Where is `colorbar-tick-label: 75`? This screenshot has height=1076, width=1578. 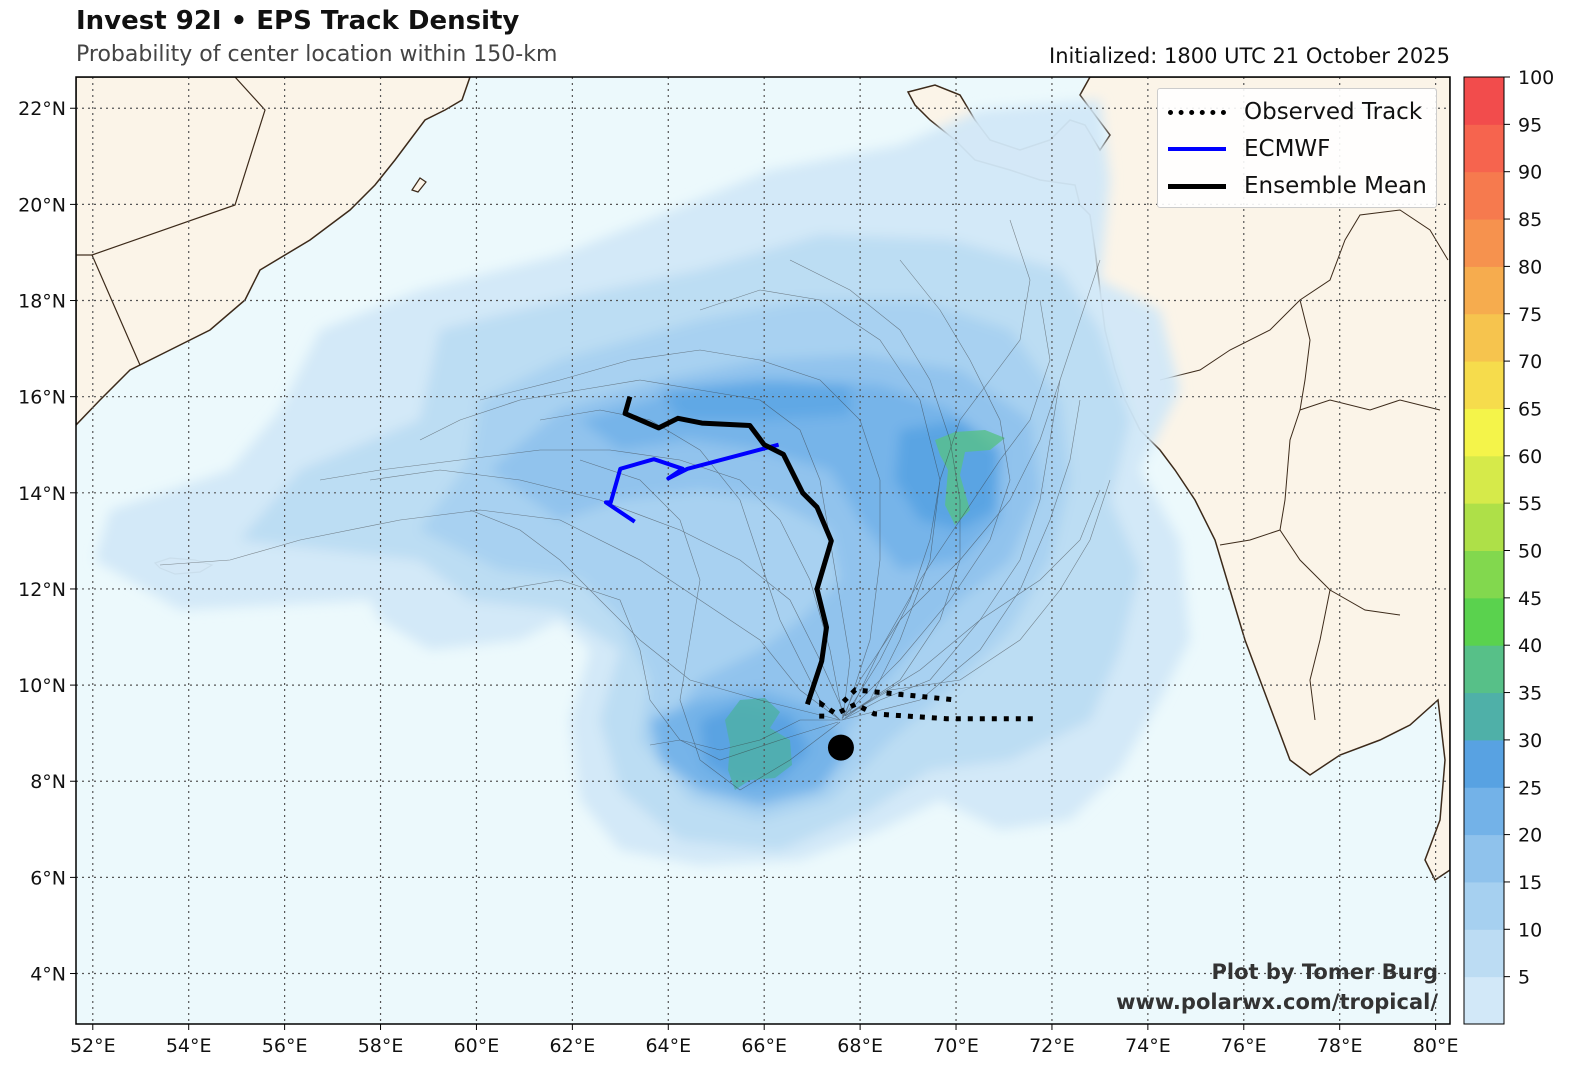
colorbar-tick-label: 75 is located at coordinates (1530, 315).